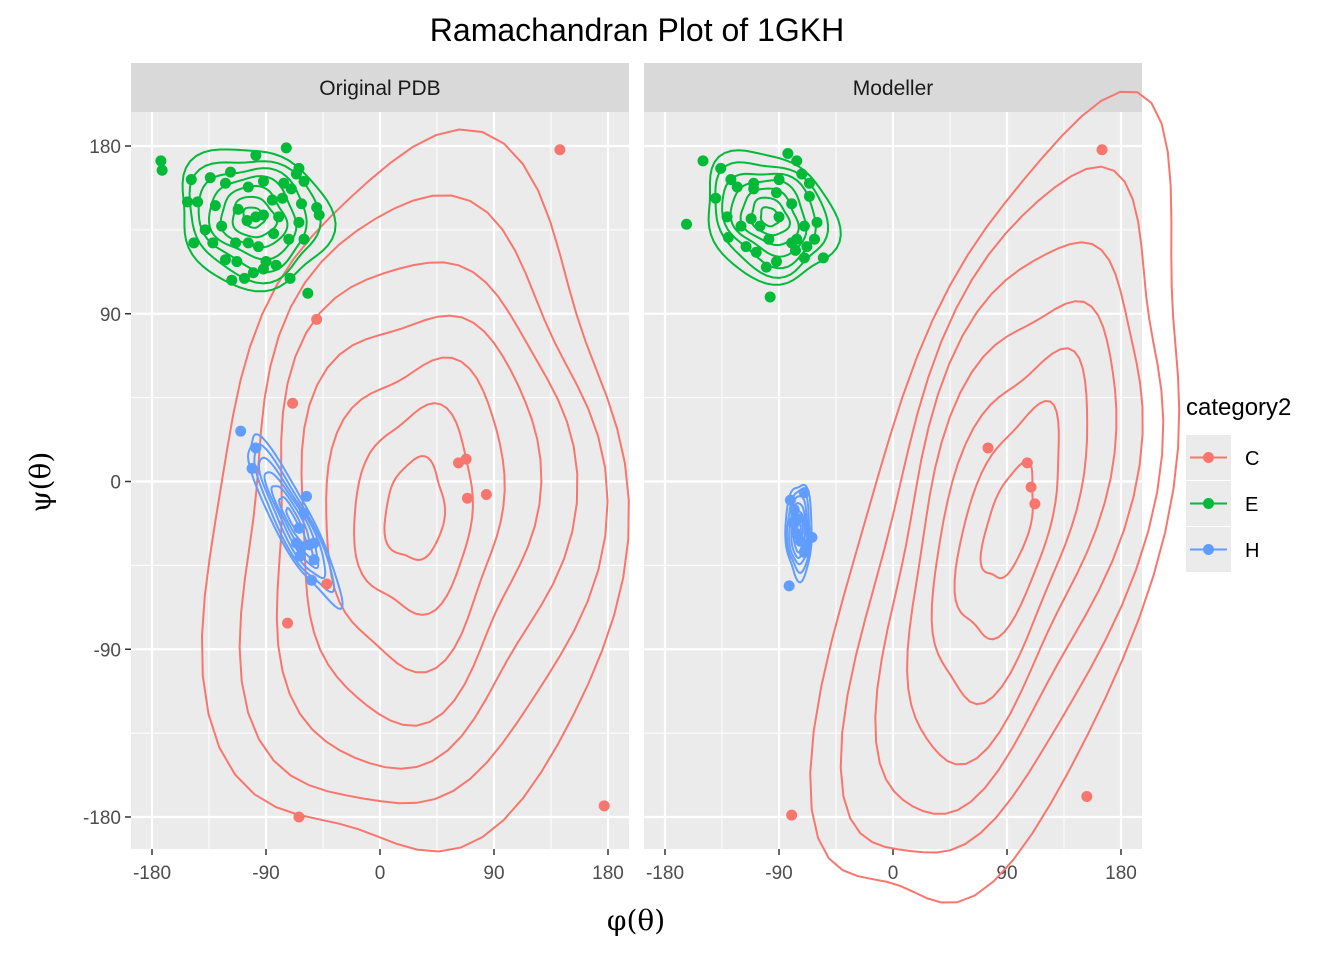  What do you see at coordinates (665, 873) in the screenshot?
I see `x-tick-label: -180` at bounding box center [665, 873].